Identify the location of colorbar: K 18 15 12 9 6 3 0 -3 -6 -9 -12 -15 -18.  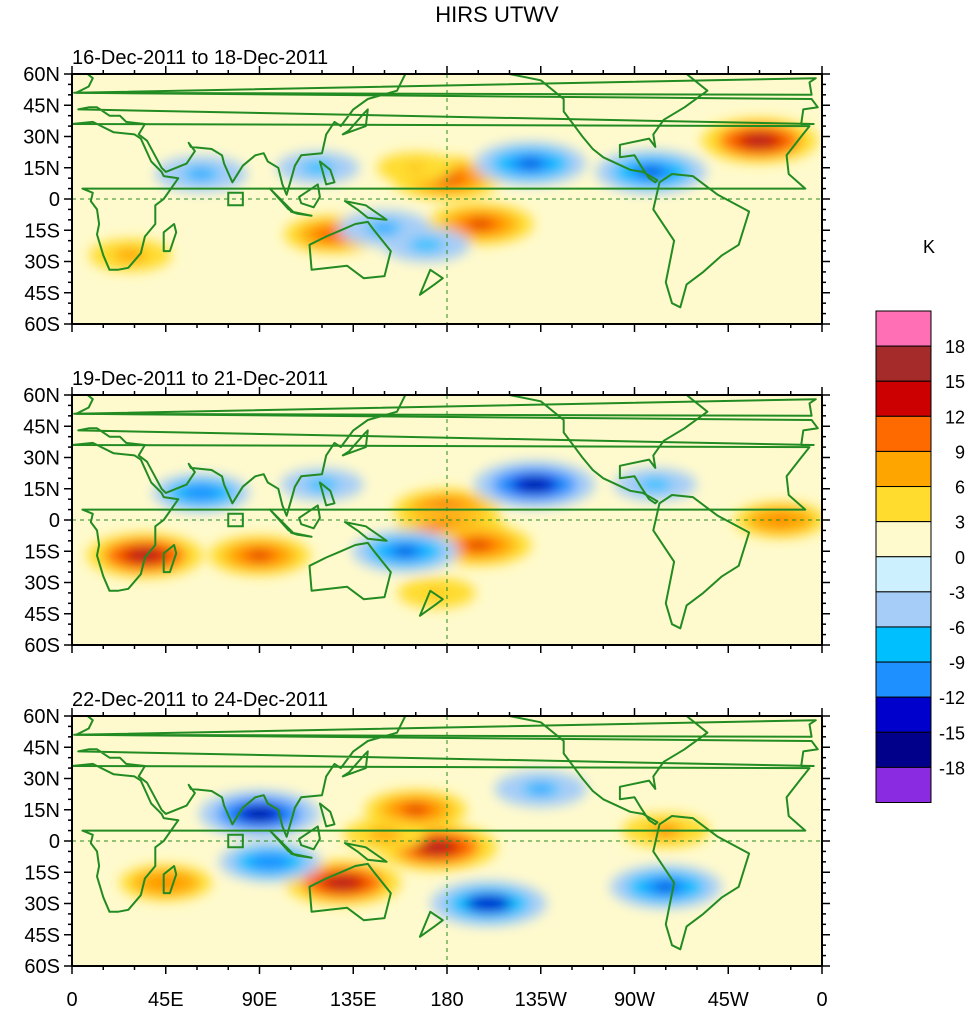
(920, 520).